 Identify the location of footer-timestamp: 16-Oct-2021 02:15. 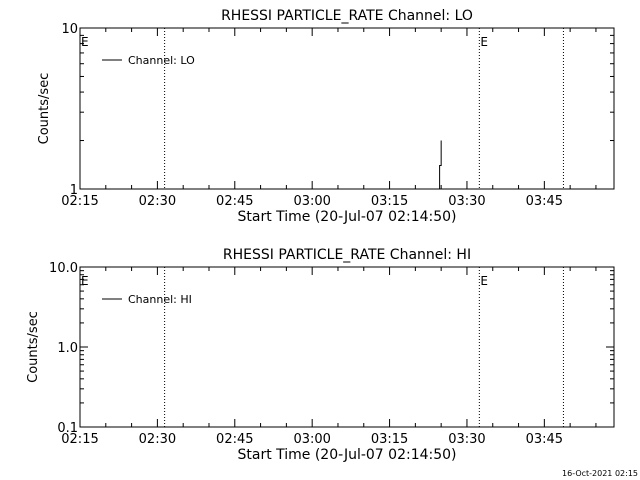
(600, 473).